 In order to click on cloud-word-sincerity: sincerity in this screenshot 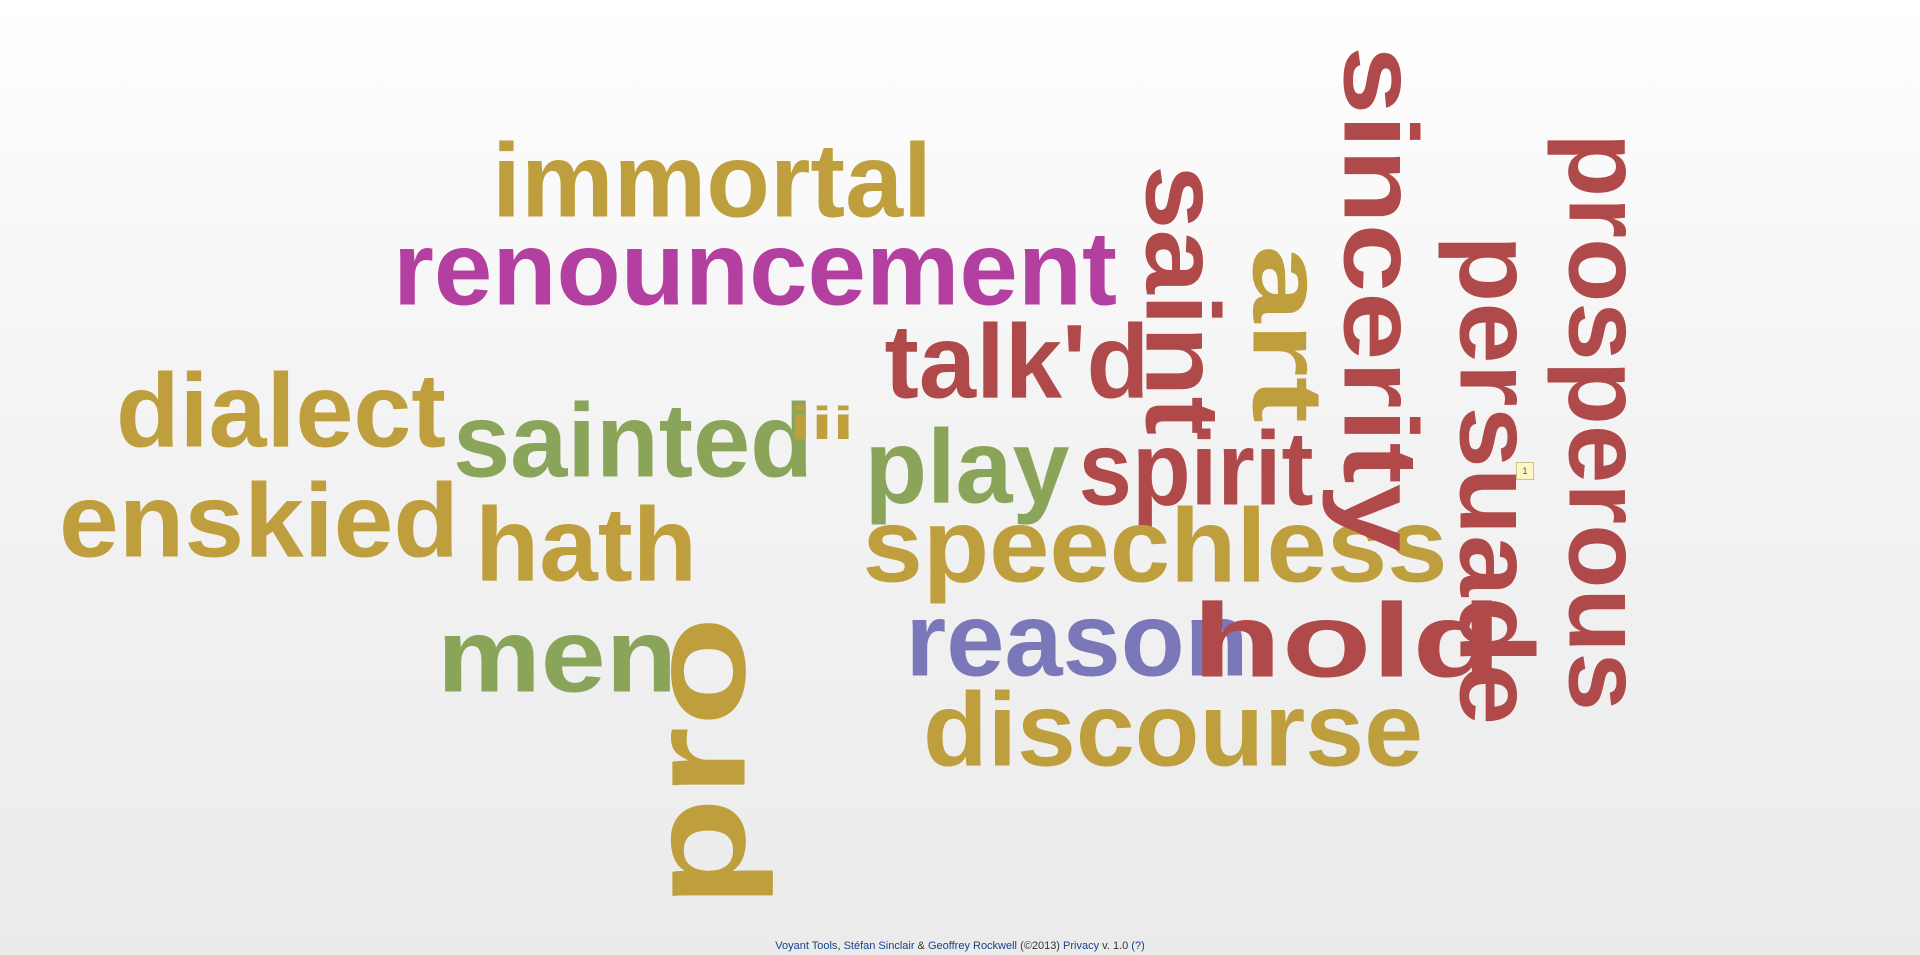, I will do `click(1380, 299)`.